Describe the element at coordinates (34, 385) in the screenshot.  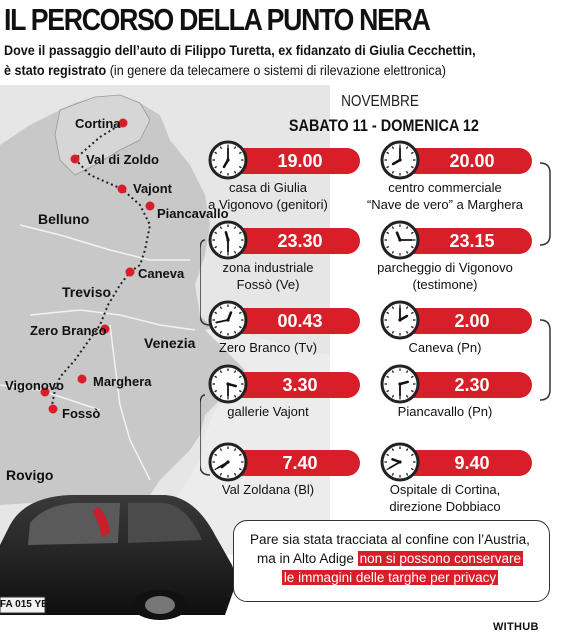
I see `map-label-vigonovo: Vigonovo` at that location.